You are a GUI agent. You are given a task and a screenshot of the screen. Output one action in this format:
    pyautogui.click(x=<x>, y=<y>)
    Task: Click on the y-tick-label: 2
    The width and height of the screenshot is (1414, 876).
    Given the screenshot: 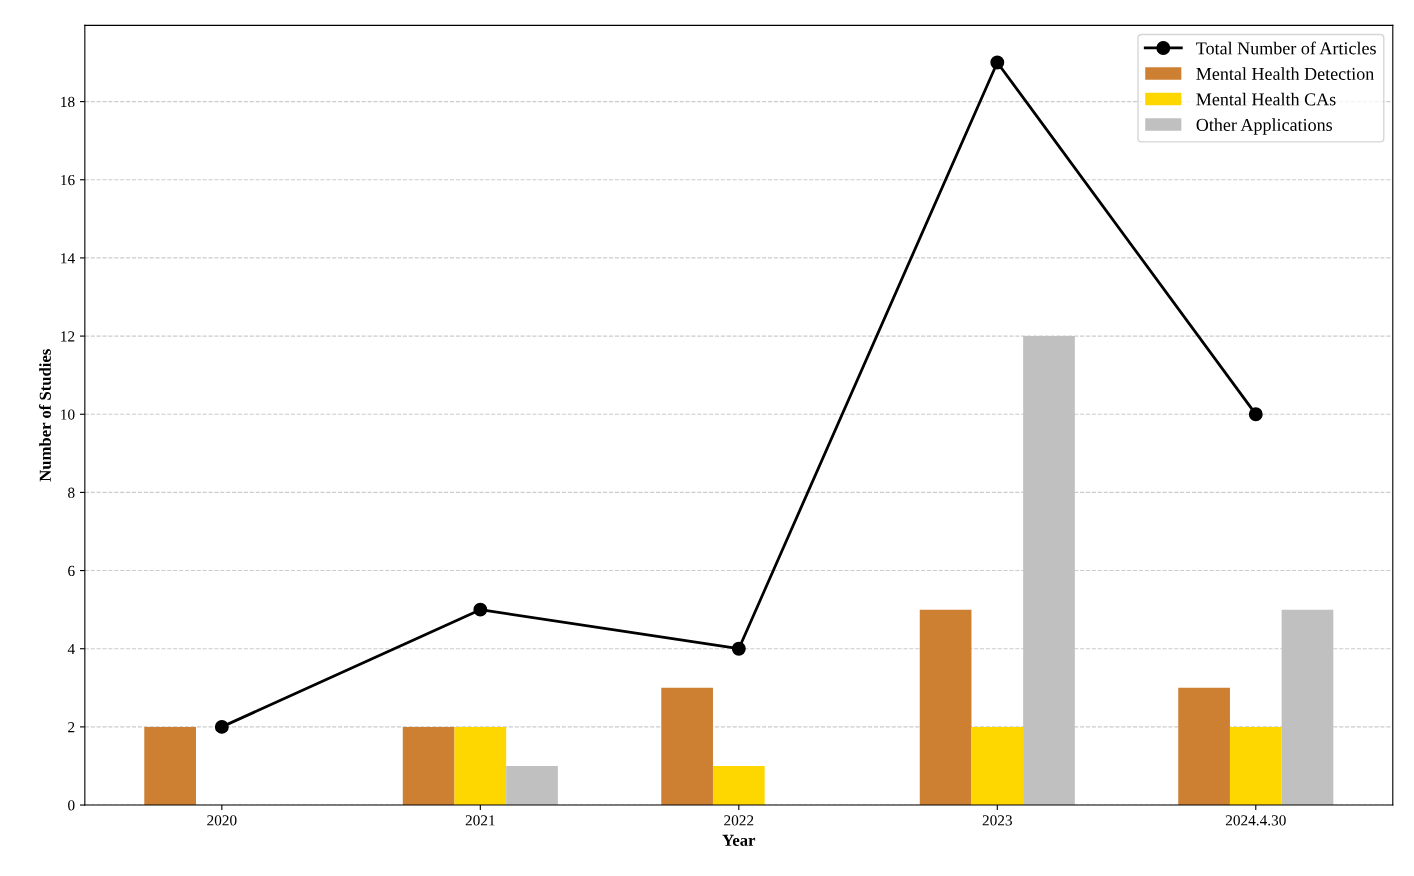 What is the action you would take?
    pyautogui.click(x=71, y=727)
    